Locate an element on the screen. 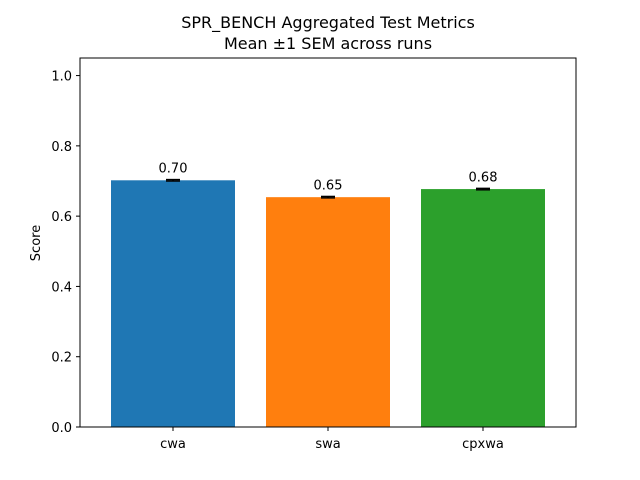 The image size is (640, 480). y-tick-label-4: 0.8 is located at coordinates (61, 147).